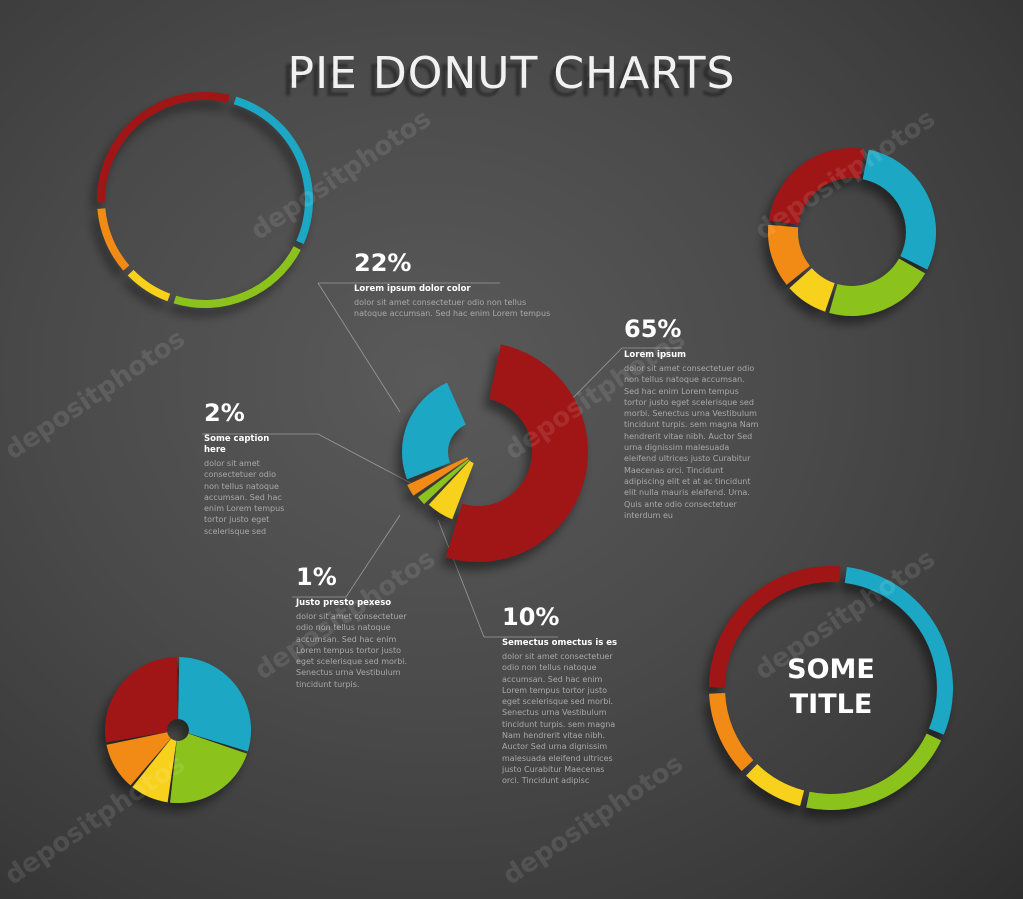 The width and height of the screenshot is (1023, 899). I want to click on callout-10-title: Semectus omectus is es, so click(560, 643).